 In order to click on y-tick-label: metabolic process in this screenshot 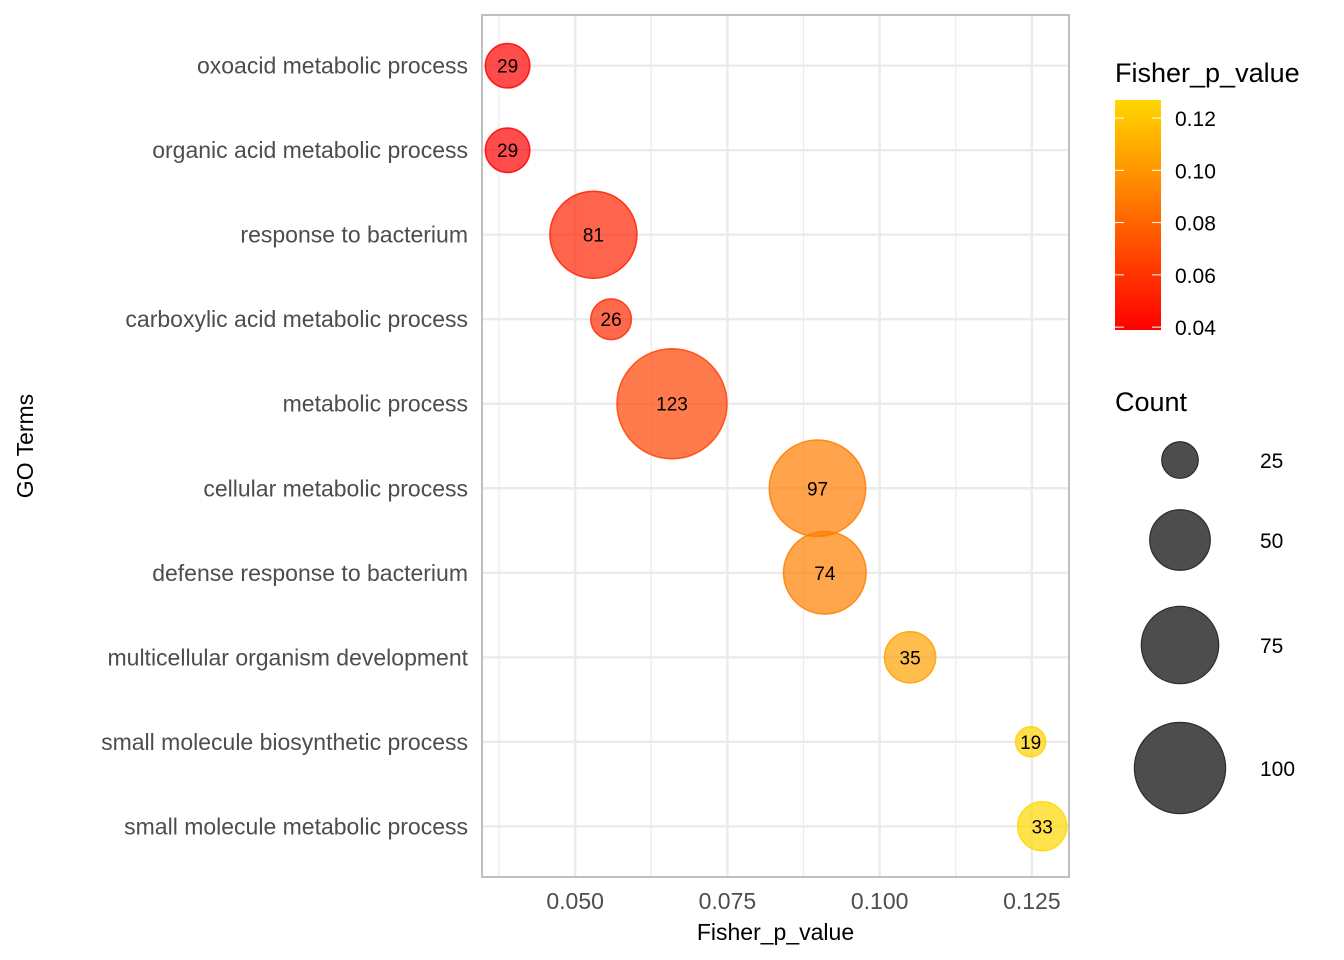, I will do `click(375, 404)`.